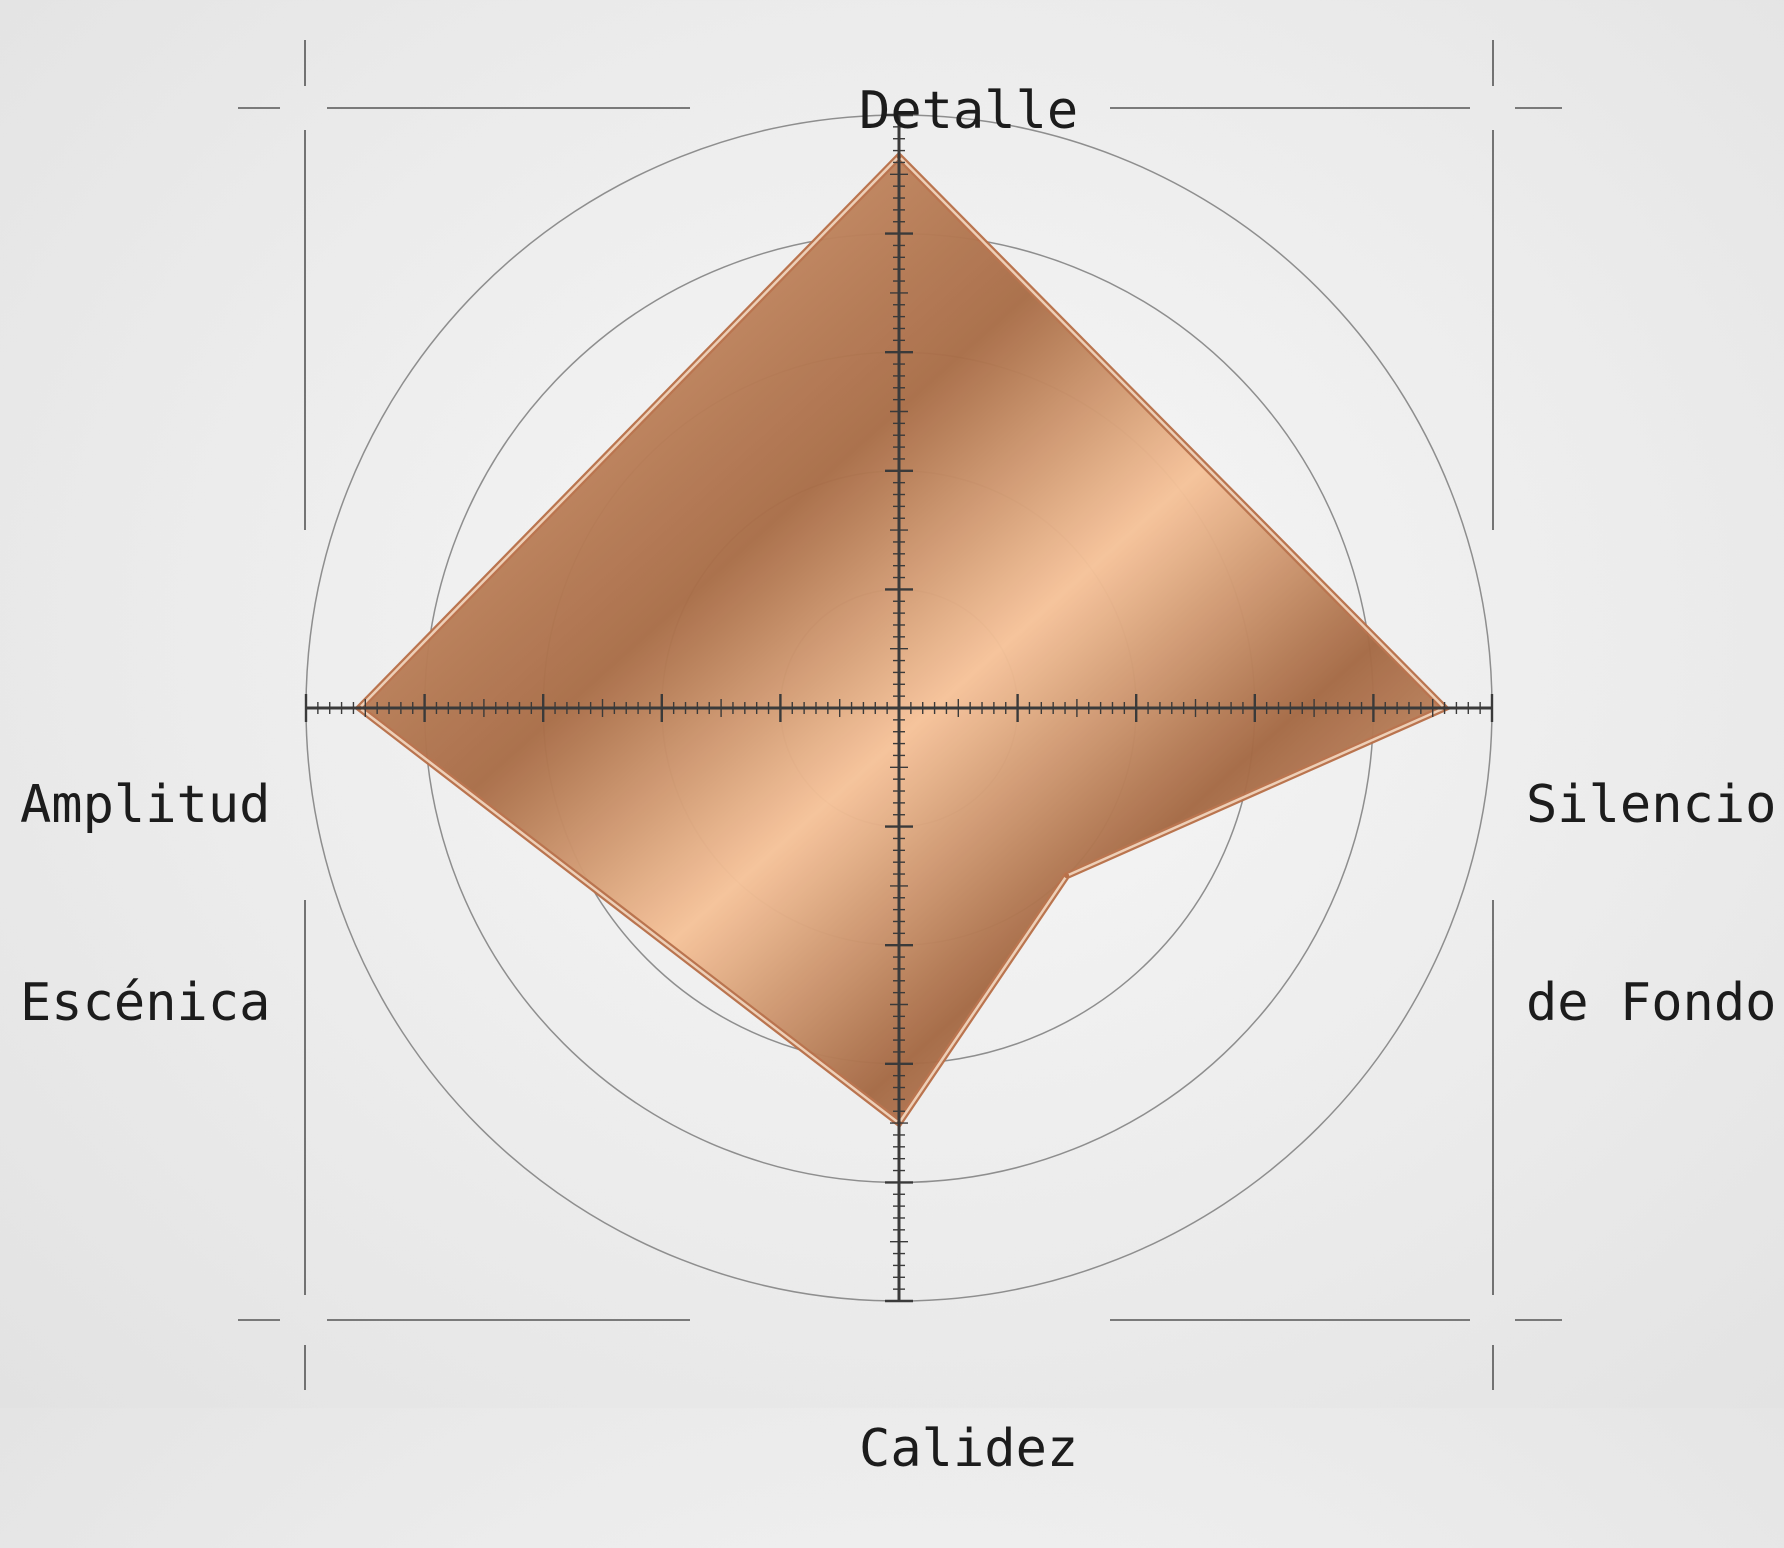 This screenshot has height=1548, width=1784. I want to click on axis-label-calidez-text: Calidez, so click(969, 1449).